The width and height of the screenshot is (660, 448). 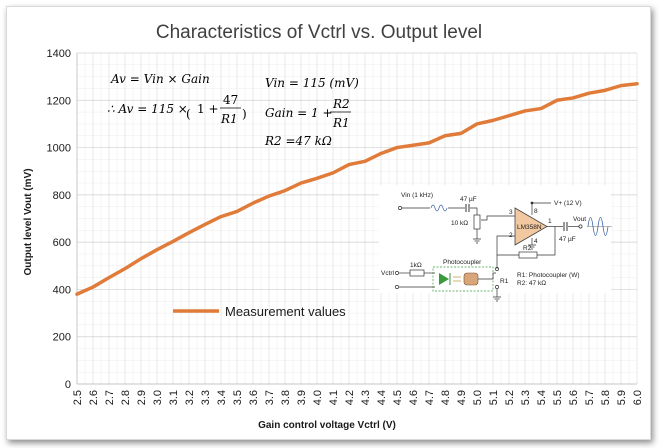 I want to click on vout-signal-wave, so click(x=598, y=226).